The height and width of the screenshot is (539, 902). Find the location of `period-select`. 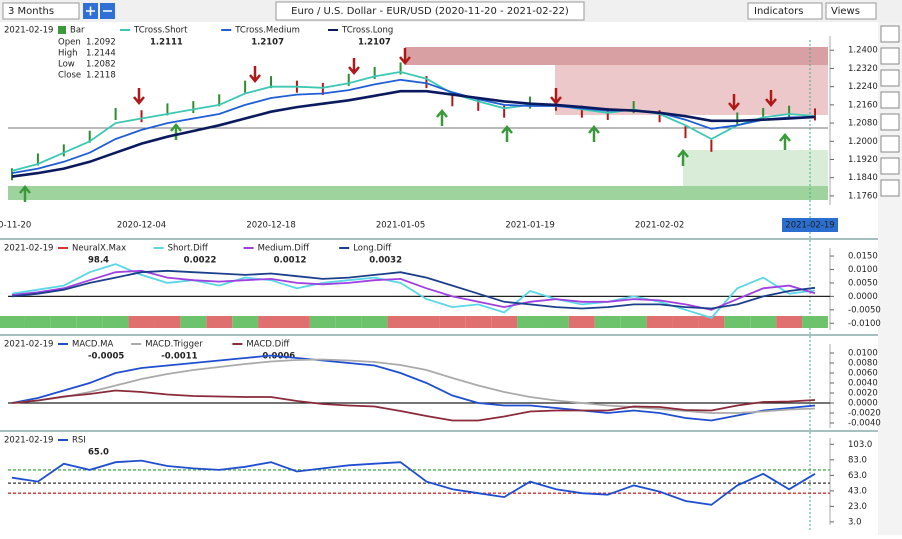

period-select is located at coordinates (41, 11).